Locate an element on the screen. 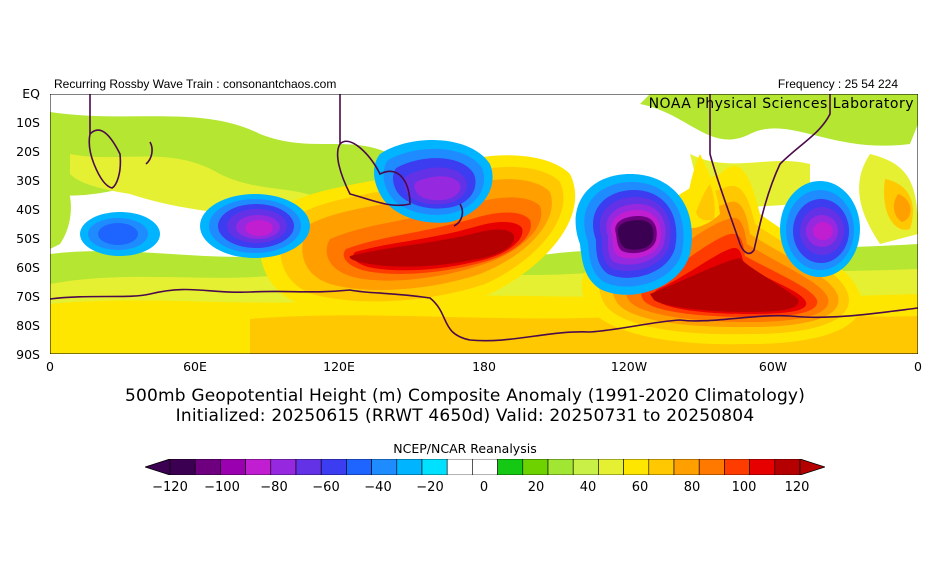 The height and width of the screenshot is (580, 930). y-tick-label: 10S is located at coordinates (28, 122).